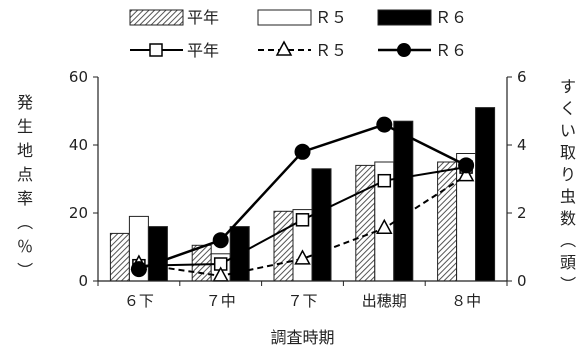 This screenshot has width=585, height=350. I want to click on legend-bar-label: Ｒ５, so click(331, 17).